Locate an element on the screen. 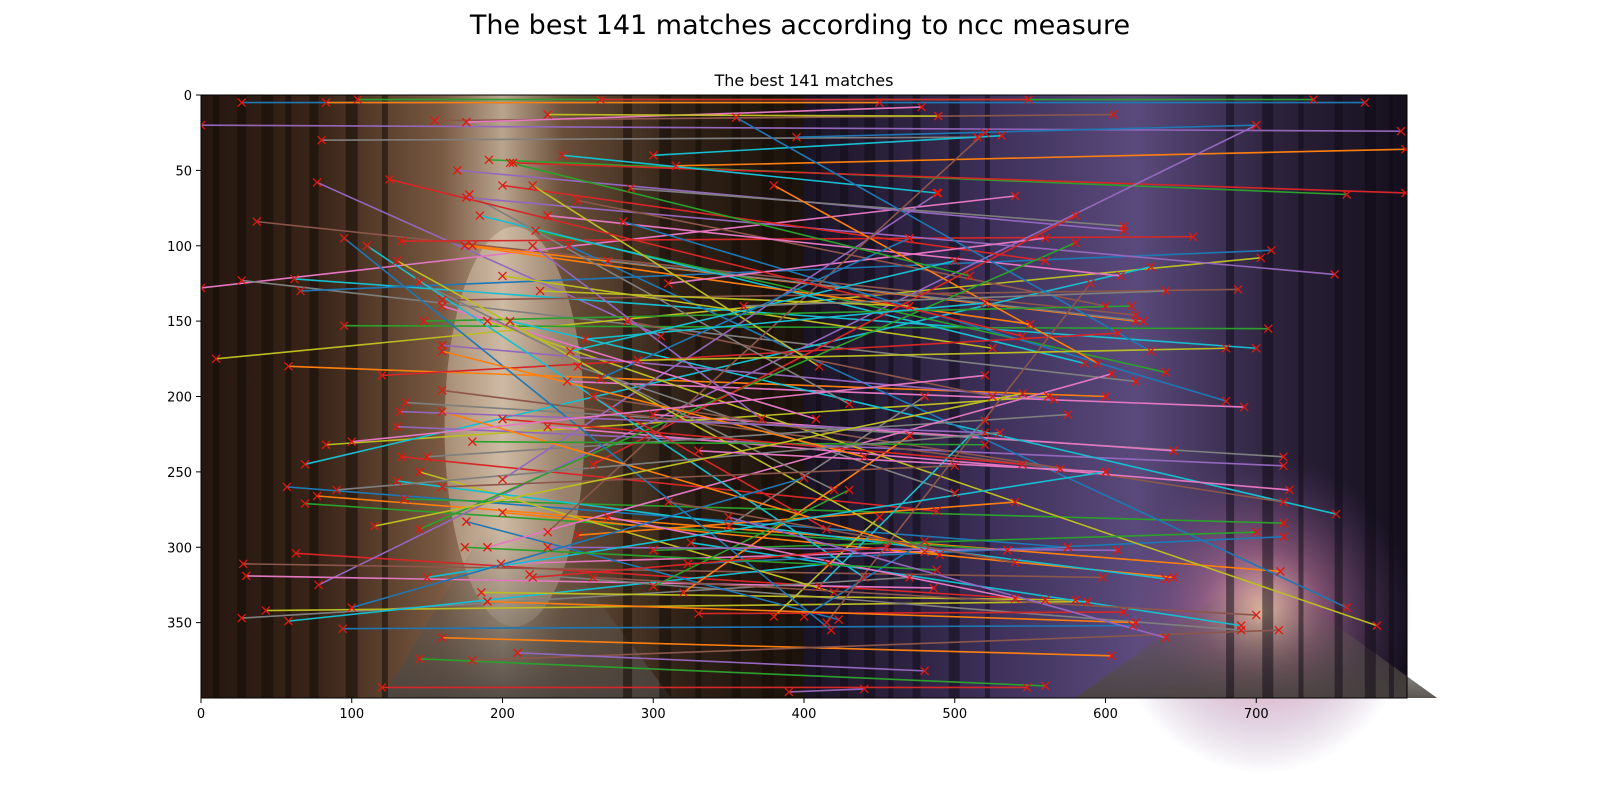  y-tick-label: 150 is located at coordinates (179, 322).